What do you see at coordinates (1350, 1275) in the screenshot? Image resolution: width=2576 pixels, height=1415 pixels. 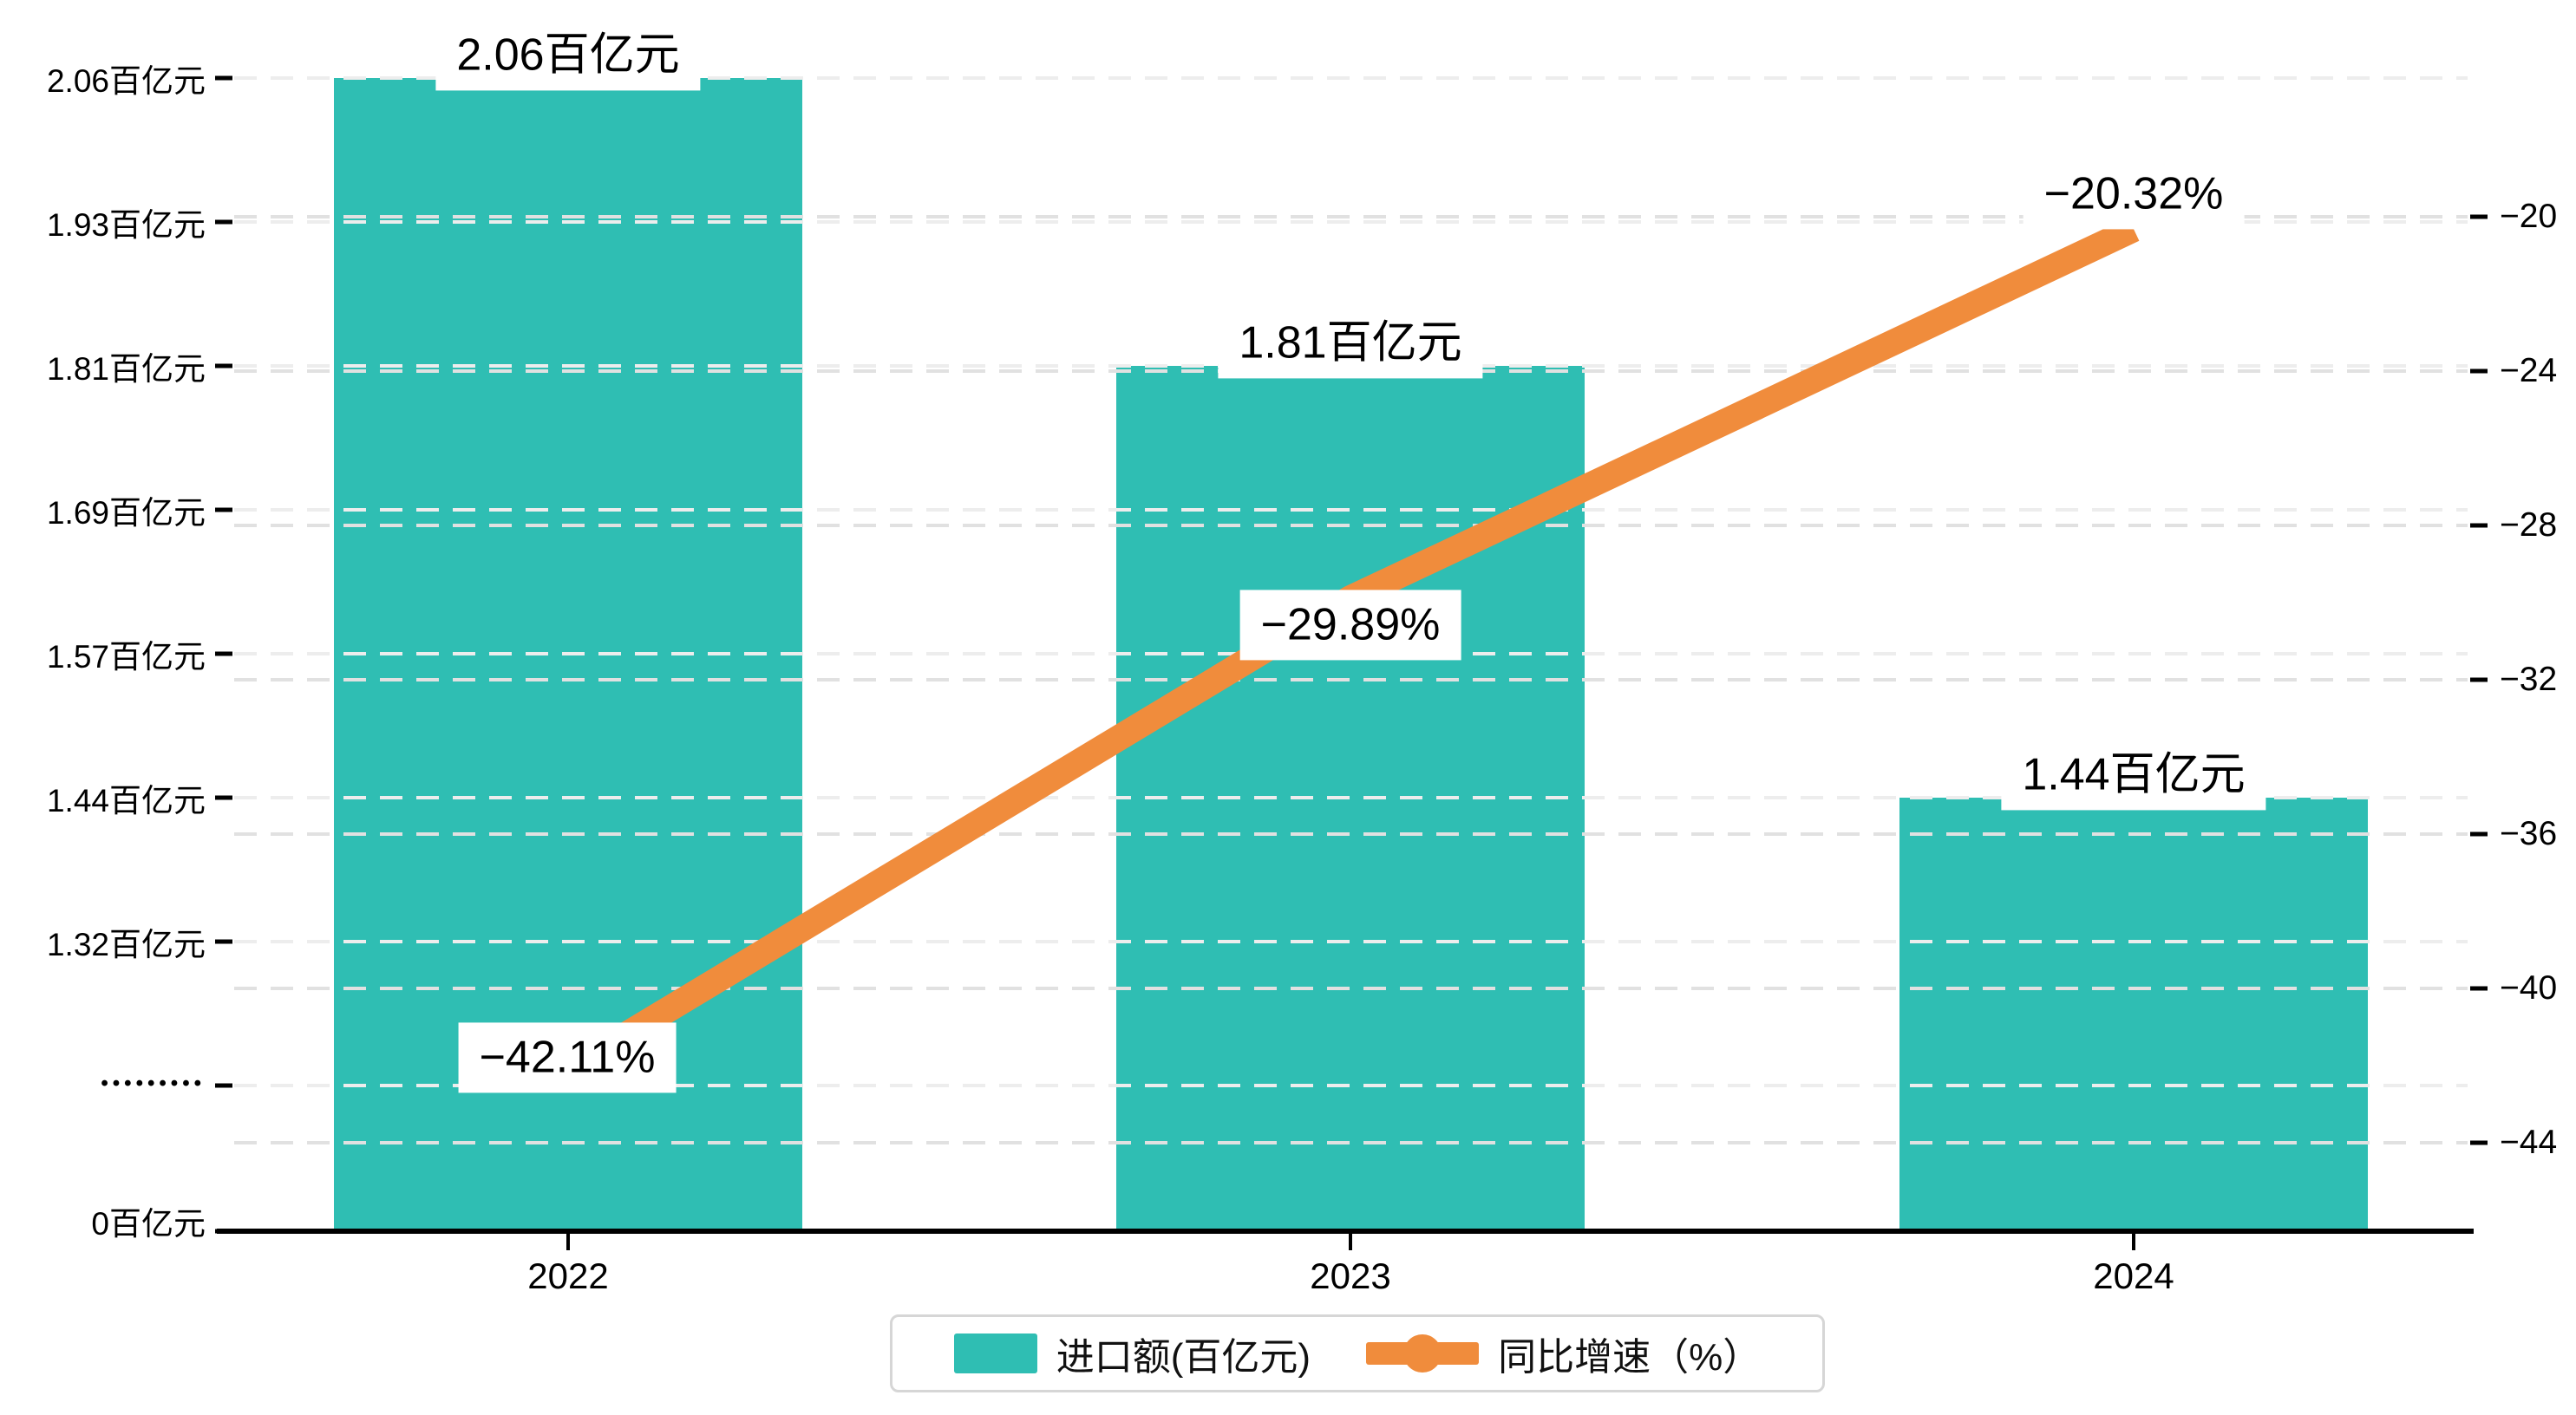 I see `x-axis-label-2023: 2023` at bounding box center [1350, 1275].